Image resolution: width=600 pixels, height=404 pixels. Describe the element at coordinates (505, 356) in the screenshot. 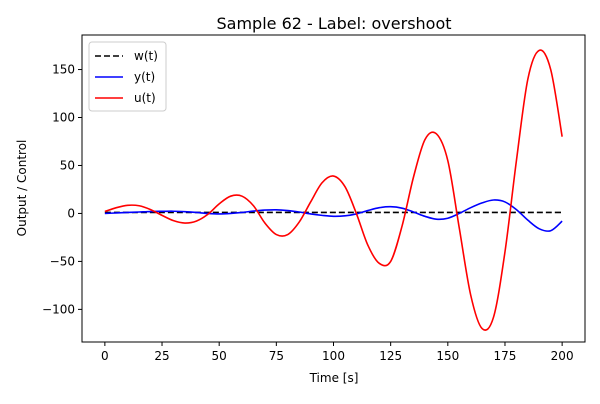

I see `x-tick-label: 175` at that location.